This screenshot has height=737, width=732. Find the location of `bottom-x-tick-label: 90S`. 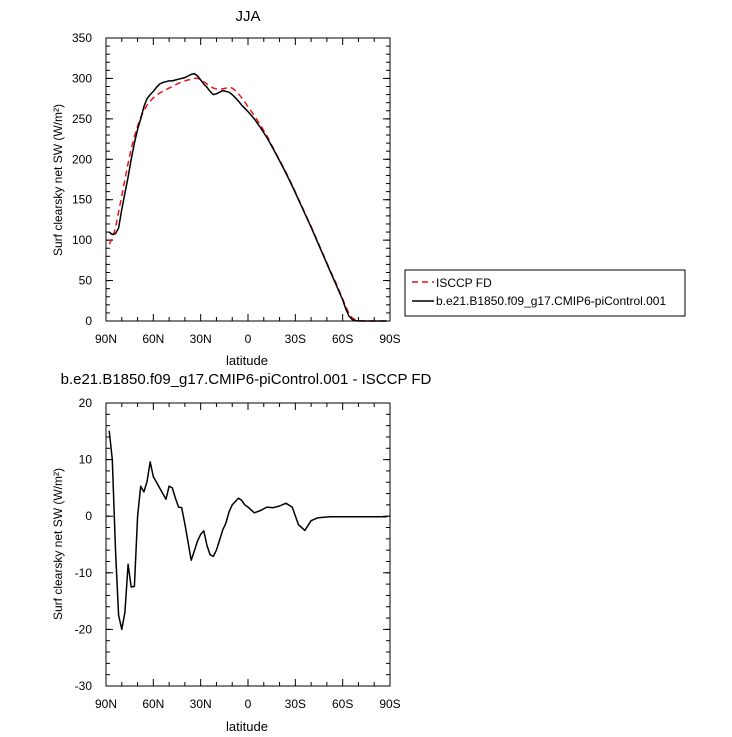

bottom-x-tick-label: 90S is located at coordinates (389, 704).